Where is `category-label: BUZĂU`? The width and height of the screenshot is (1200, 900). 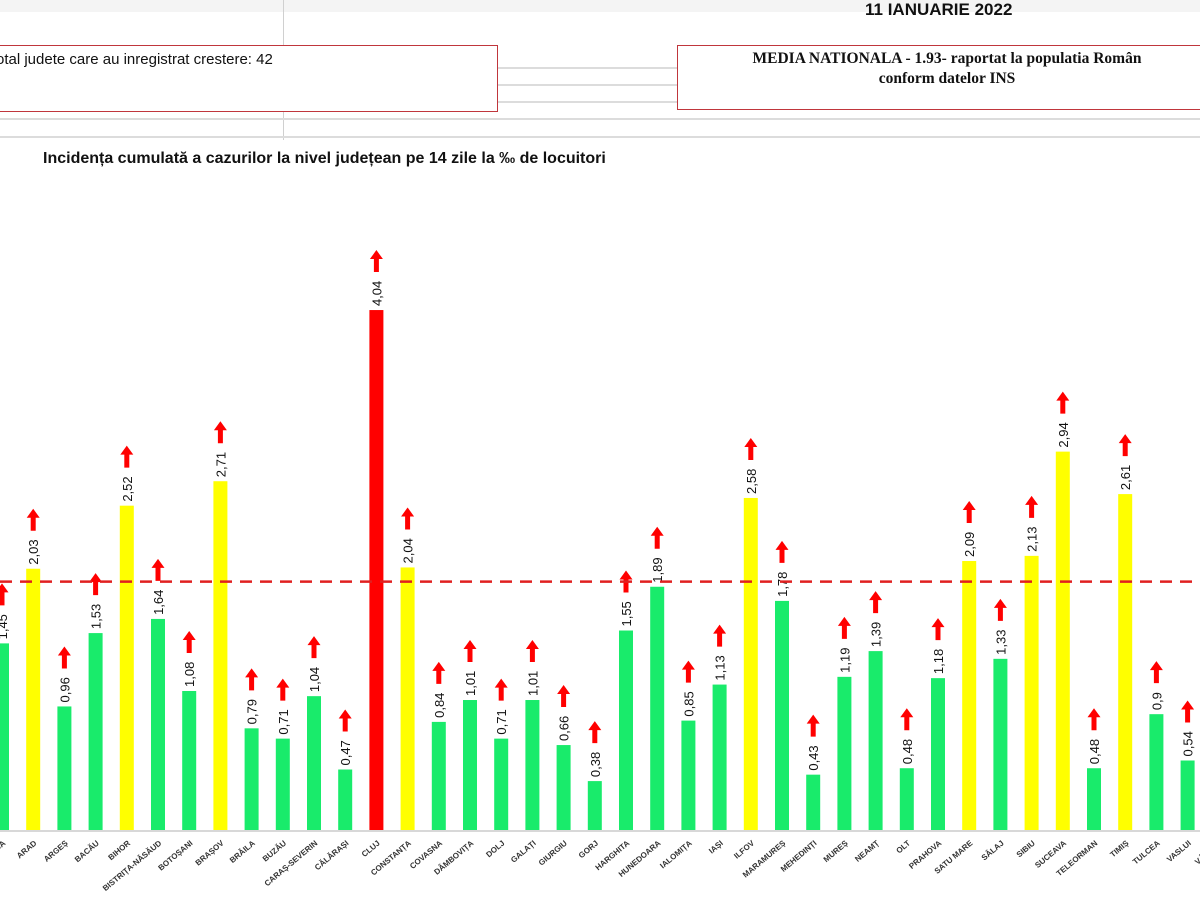
category-label: BUZĂU is located at coordinates (274, 850).